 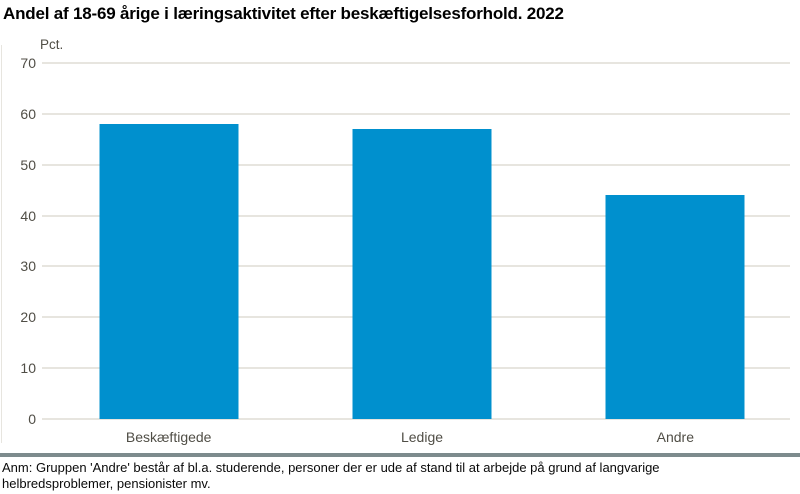 I want to click on x-tick-label: Ledige, so click(x=422, y=437).